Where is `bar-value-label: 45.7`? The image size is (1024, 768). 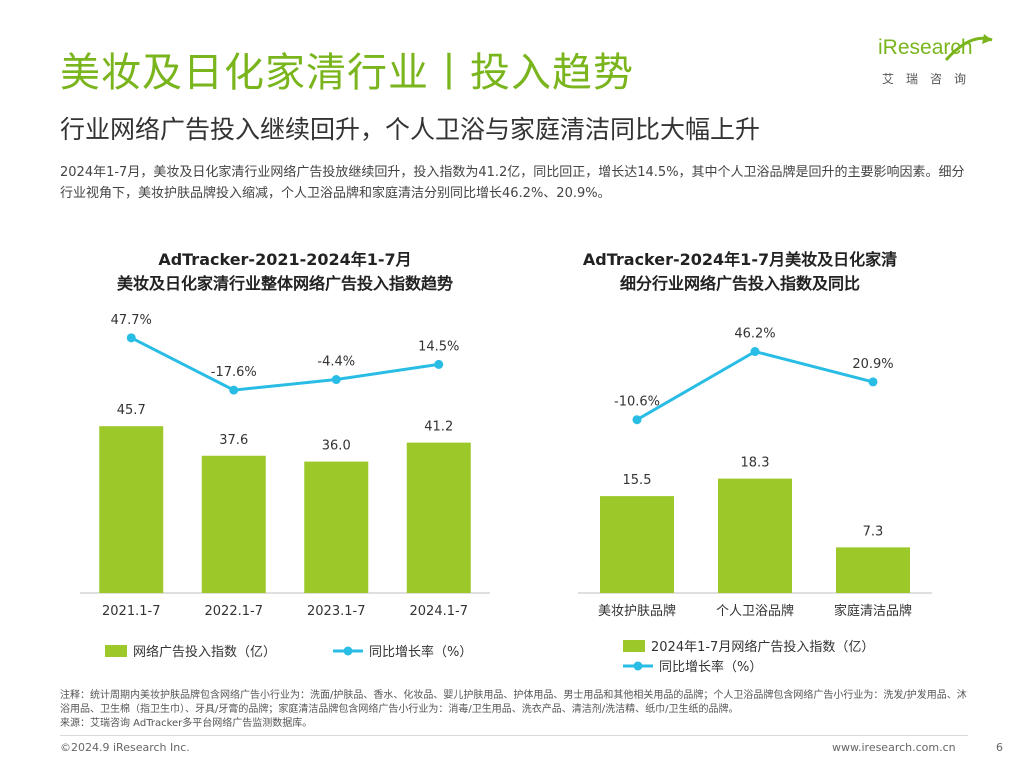 bar-value-label: 45.7 is located at coordinates (131, 410).